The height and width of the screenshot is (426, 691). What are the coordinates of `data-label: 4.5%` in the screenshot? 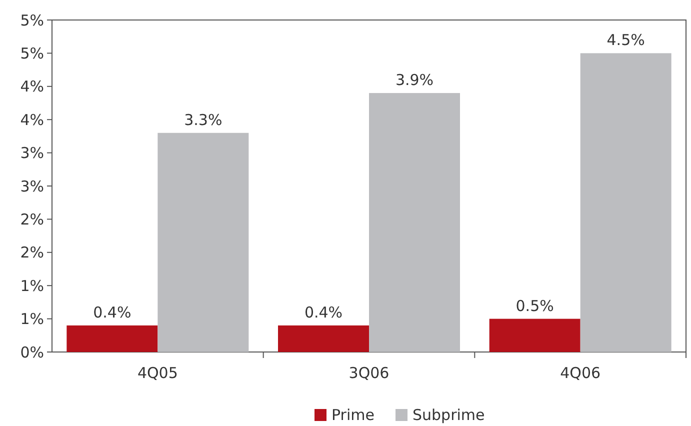 It's located at (625, 40).